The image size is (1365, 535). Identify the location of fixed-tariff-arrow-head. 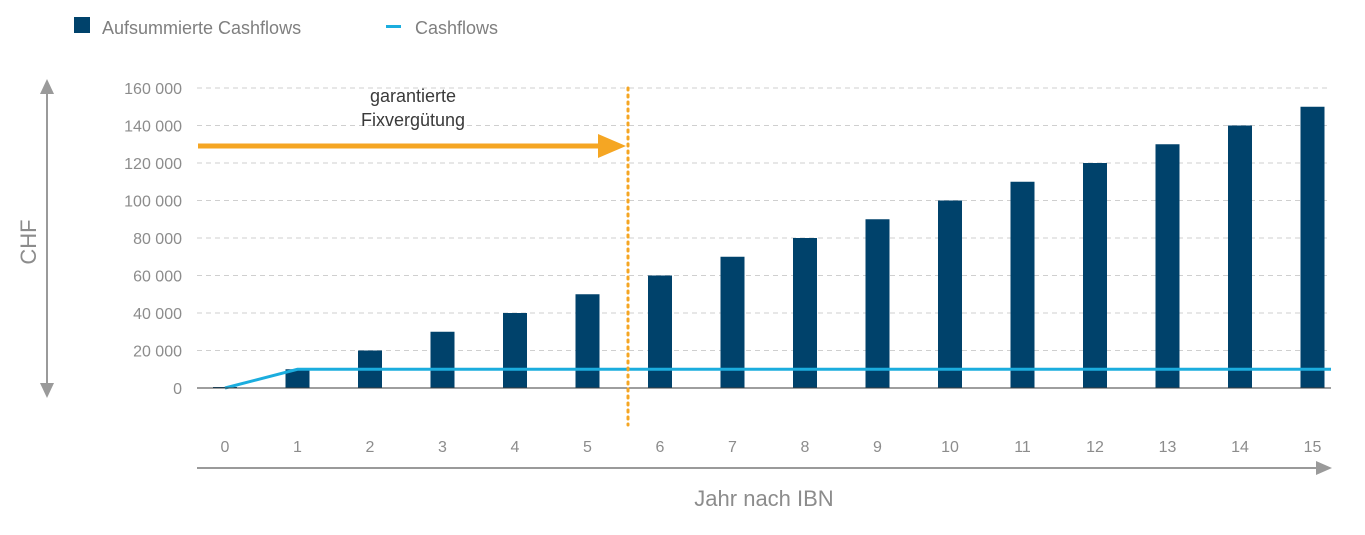
(612, 146).